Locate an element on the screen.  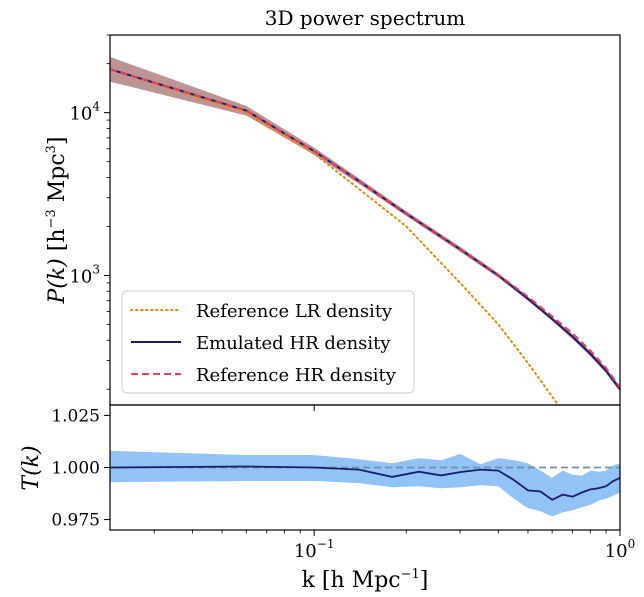
bottom-panel-lines is located at coordinates (365, 483).